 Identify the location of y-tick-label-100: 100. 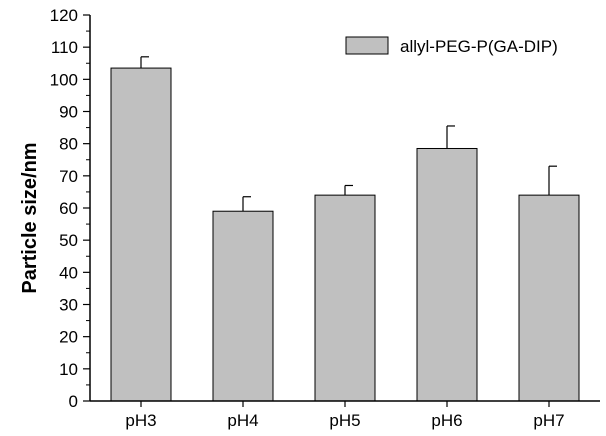
(64, 79).